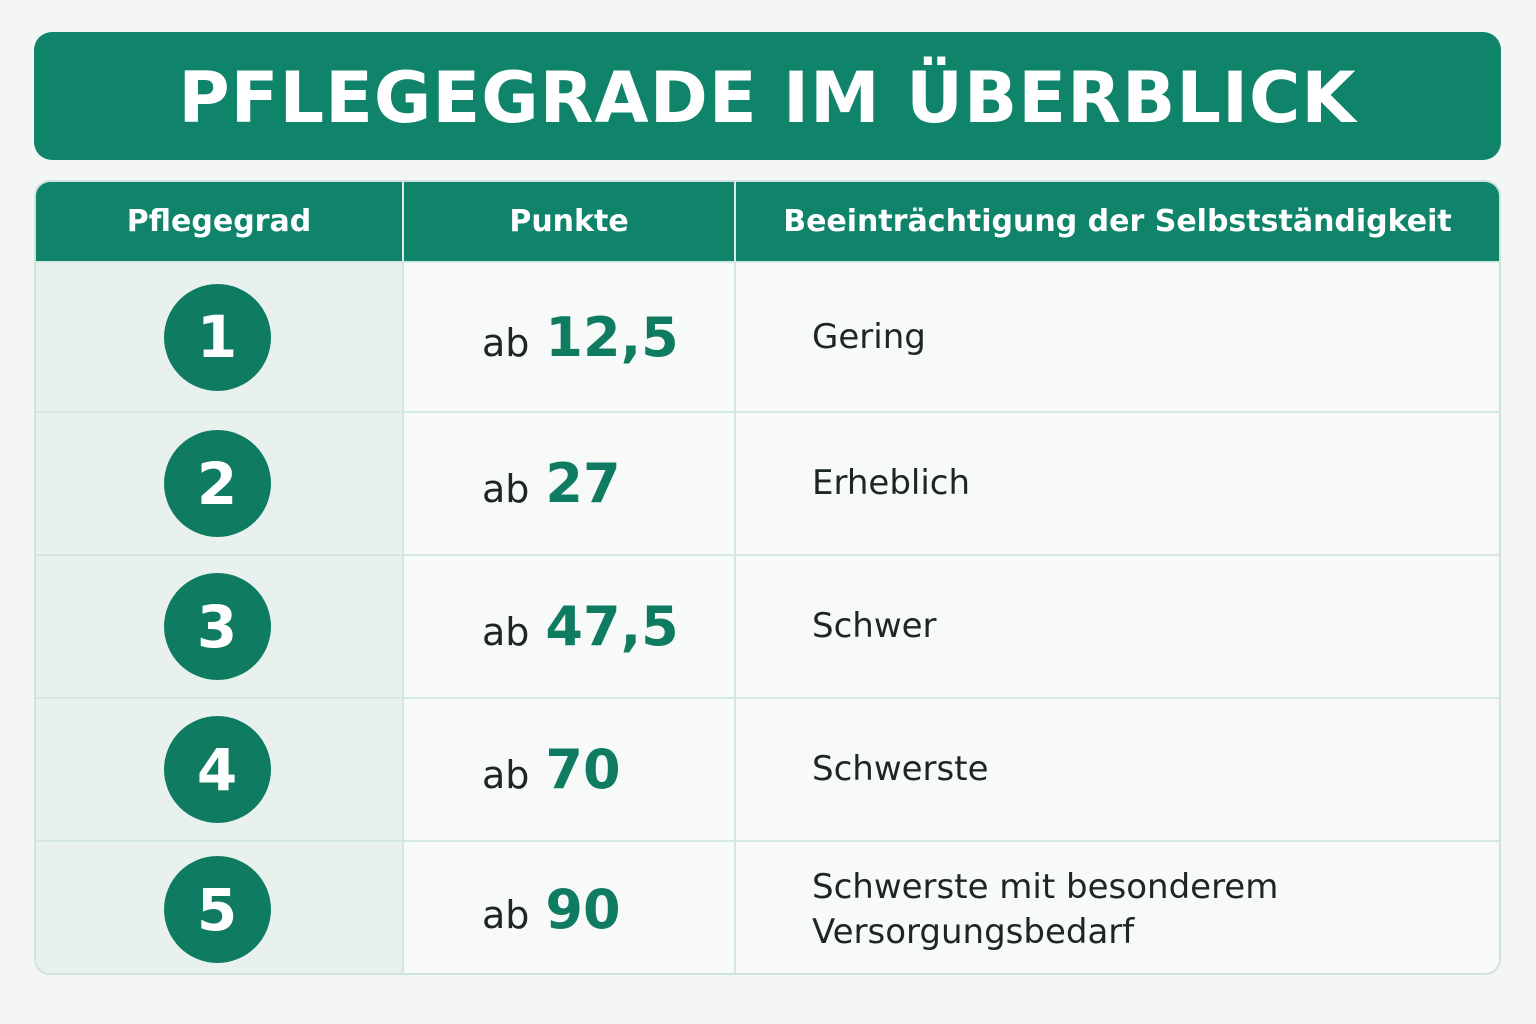 Image resolution: width=1536 pixels, height=1024 pixels. I want to click on table-row: 3 ab 47,5 Schwer, so click(767, 625).